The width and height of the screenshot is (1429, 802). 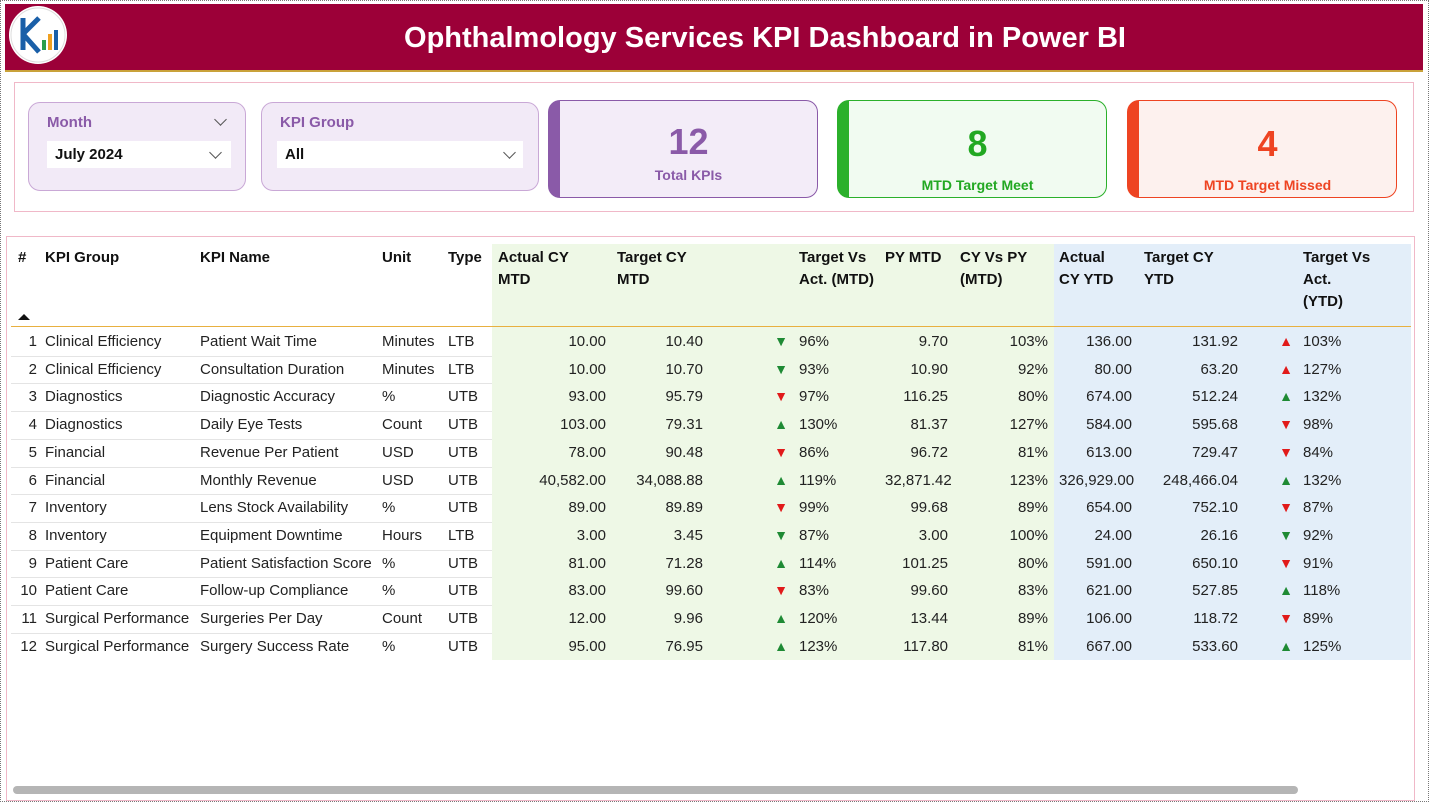 What do you see at coordinates (32, 425) in the screenshot?
I see `table-cell: 4` at bounding box center [32, 425].